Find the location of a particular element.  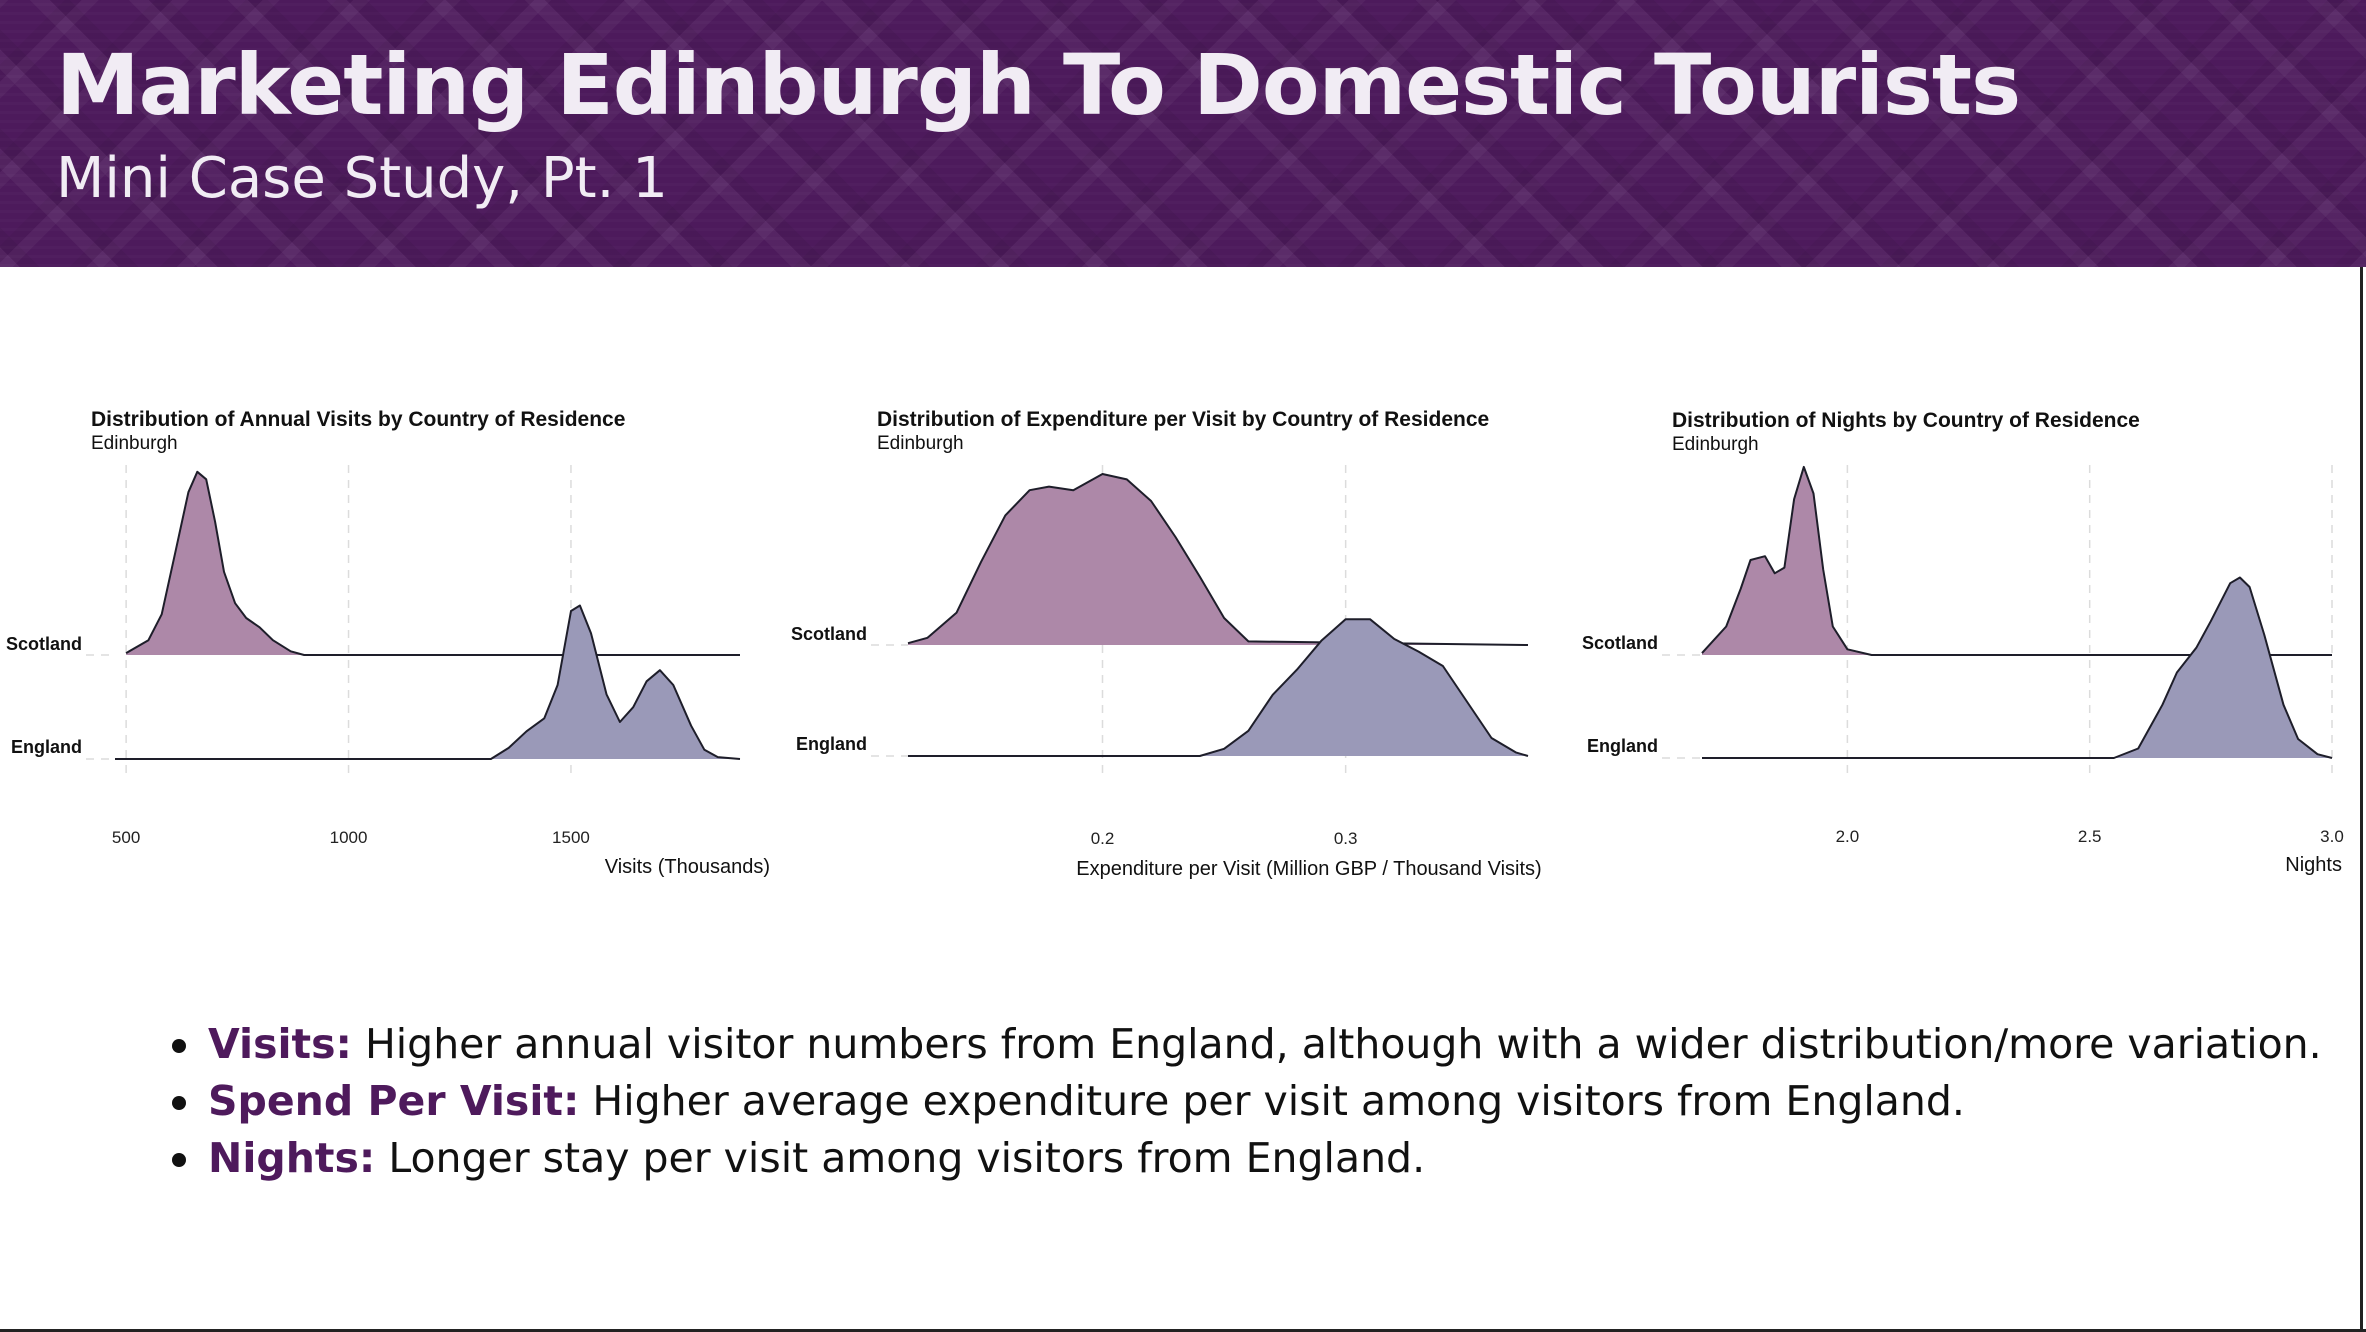

tick-label: 1500 is located at coordinates (571, 837).